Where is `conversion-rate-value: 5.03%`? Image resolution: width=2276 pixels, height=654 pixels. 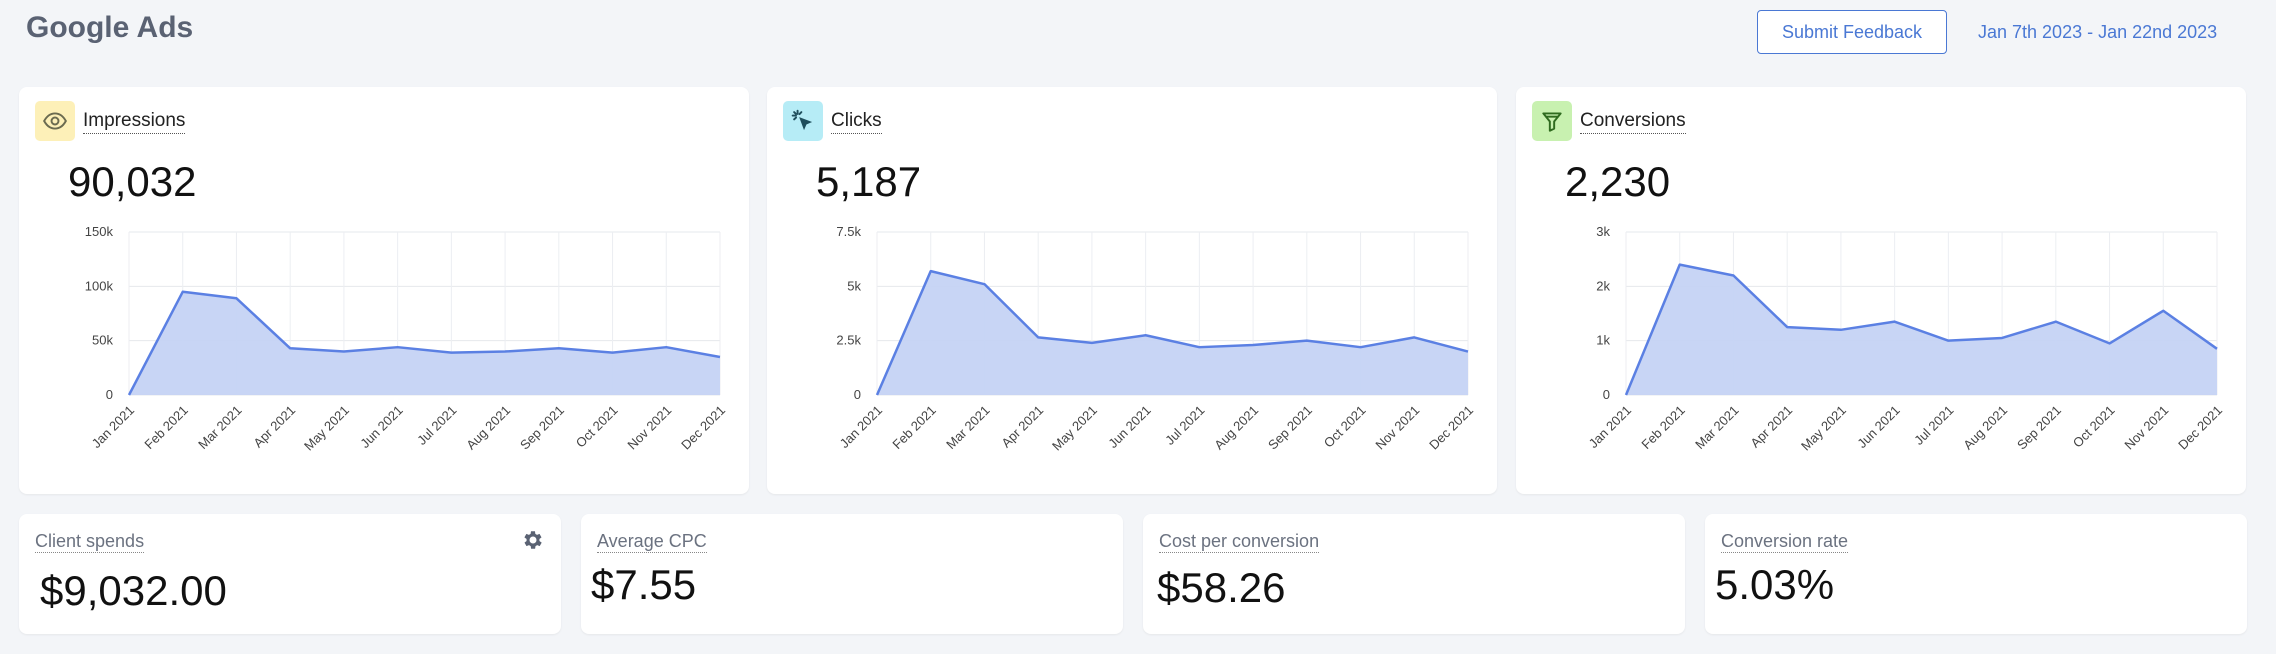 conversion-rate-value: 5.03% is located at coordinates (1775, 584).